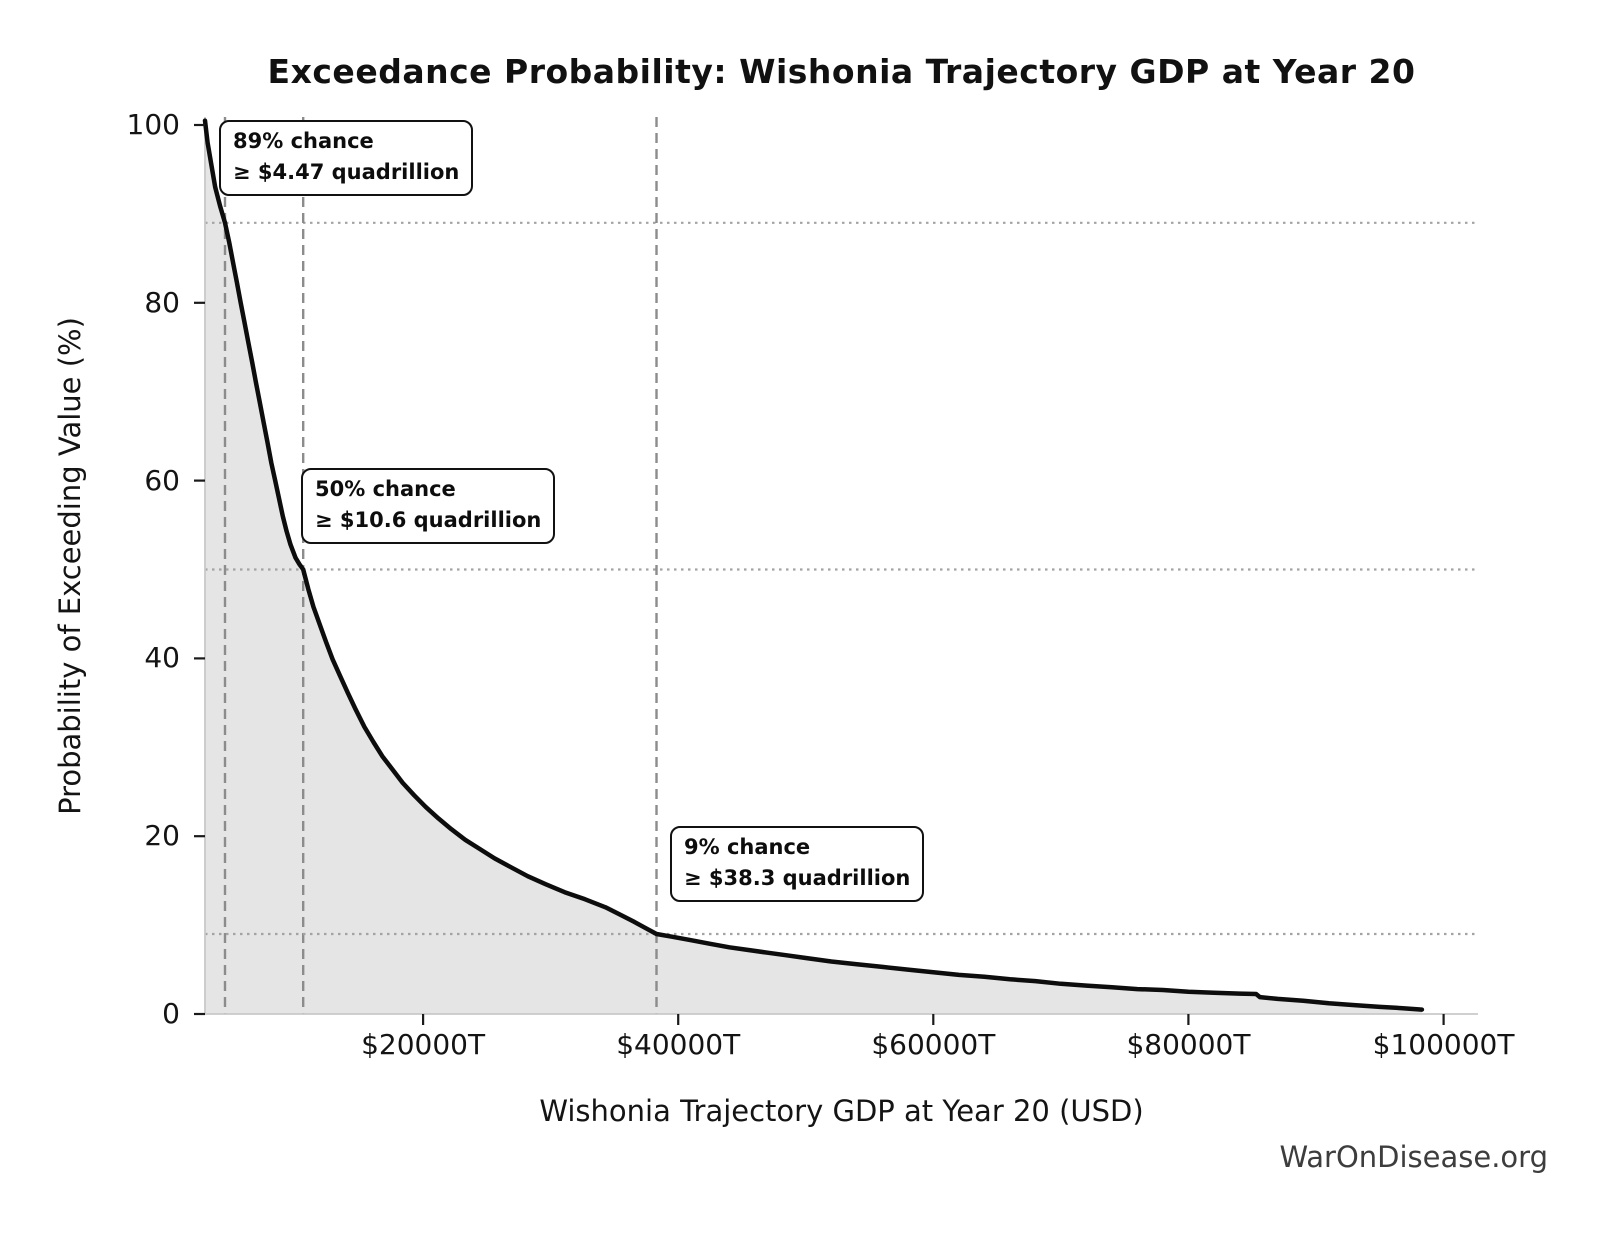  Describe the element at coordinates (933, 1044) in the screenshot. I see `x-tick-label-60000: $60000T` at that location.